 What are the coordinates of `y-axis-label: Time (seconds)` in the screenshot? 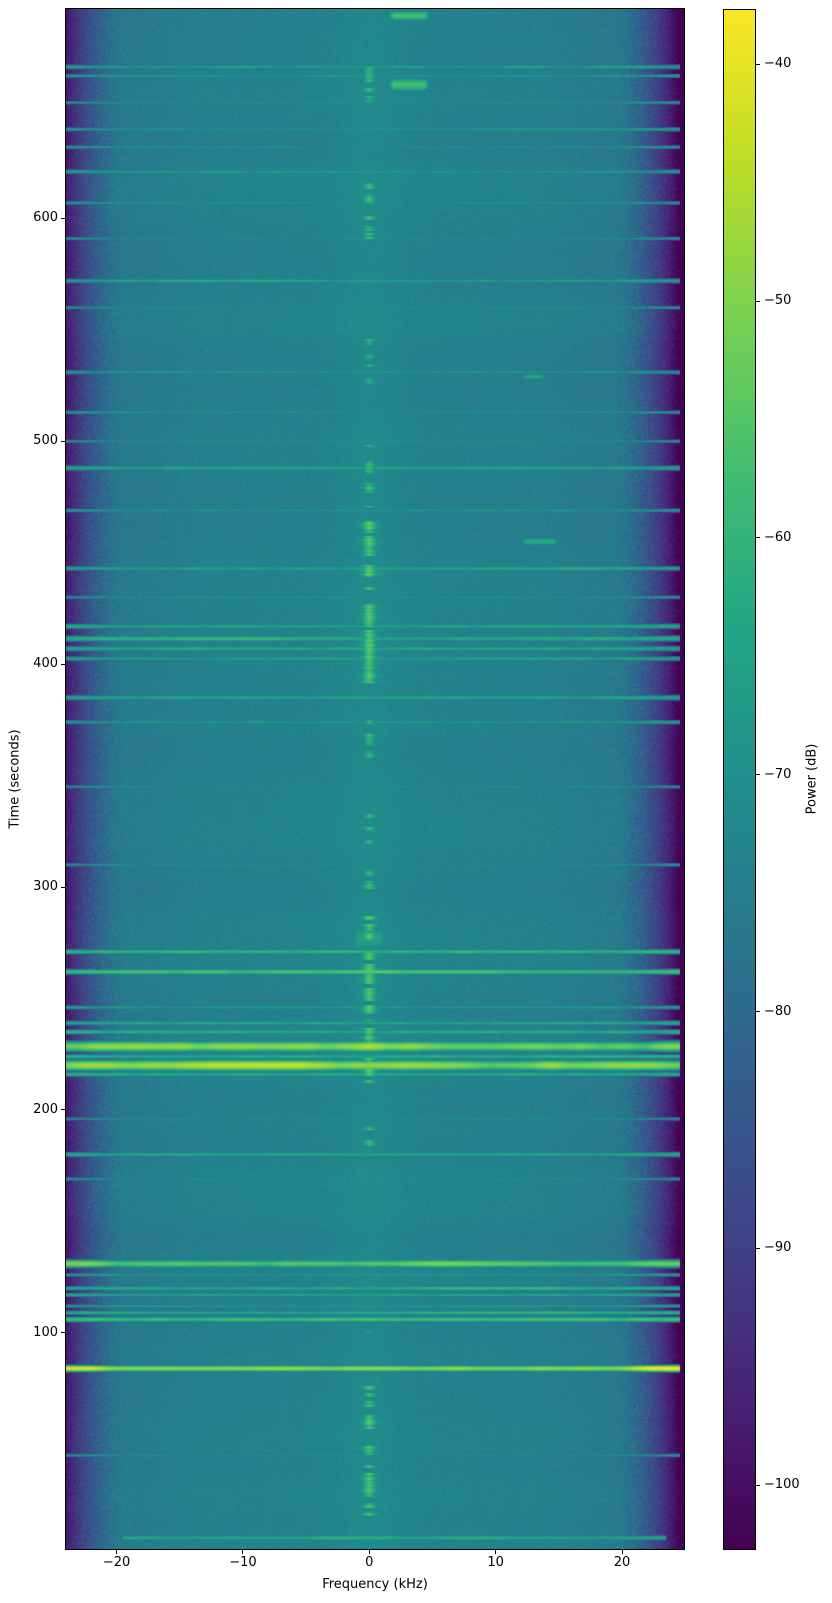 It's located at (15, 779).